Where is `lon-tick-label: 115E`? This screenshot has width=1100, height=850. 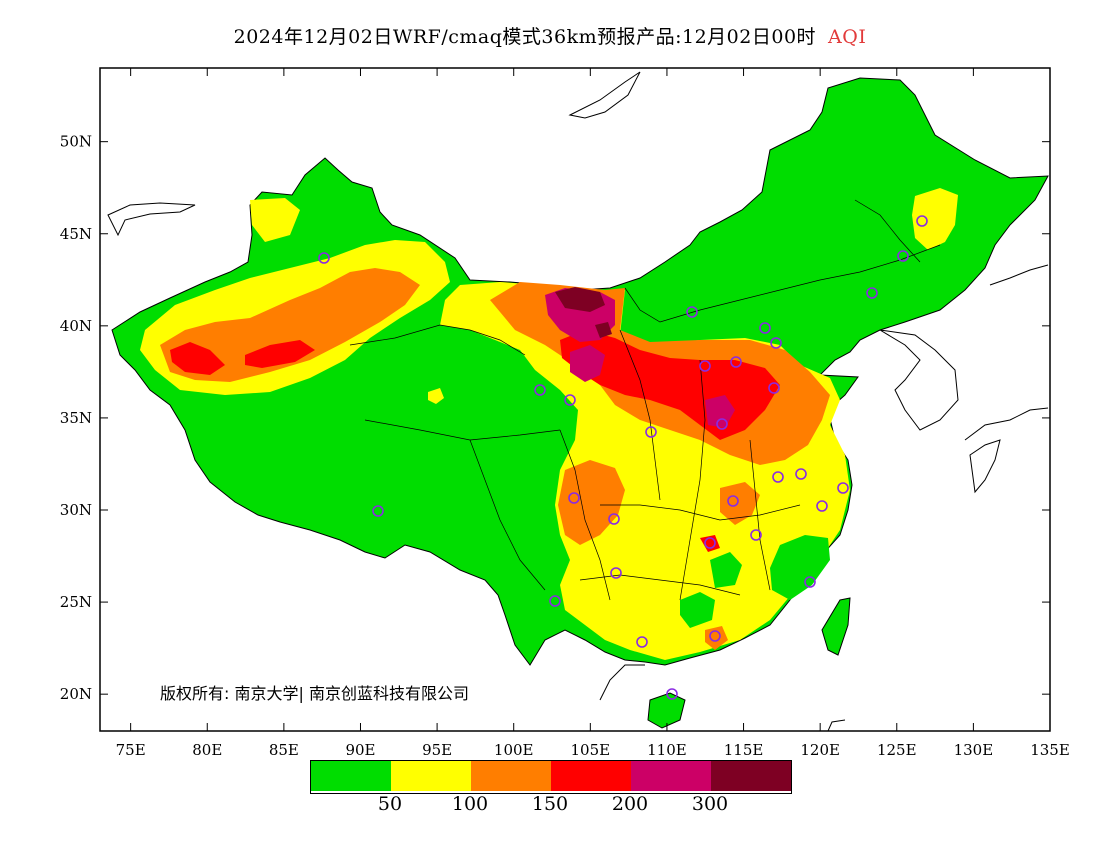
lon-tick-label: 115E is located at coordinates (744, 750).